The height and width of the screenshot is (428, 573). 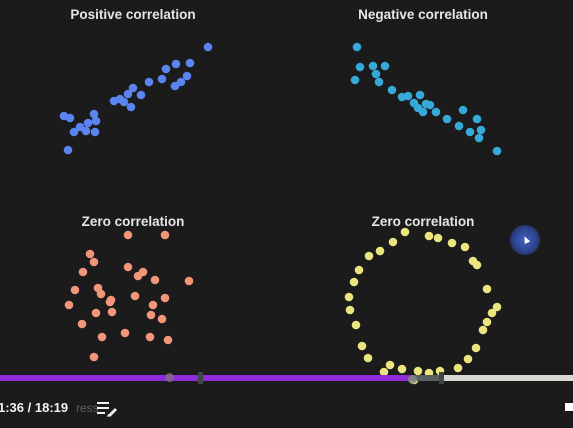 What do you see at coordinates (133, 14) in the screenshot?
I see `positive-correlation-title: Positive correlation` at bounding box center [133, 14].